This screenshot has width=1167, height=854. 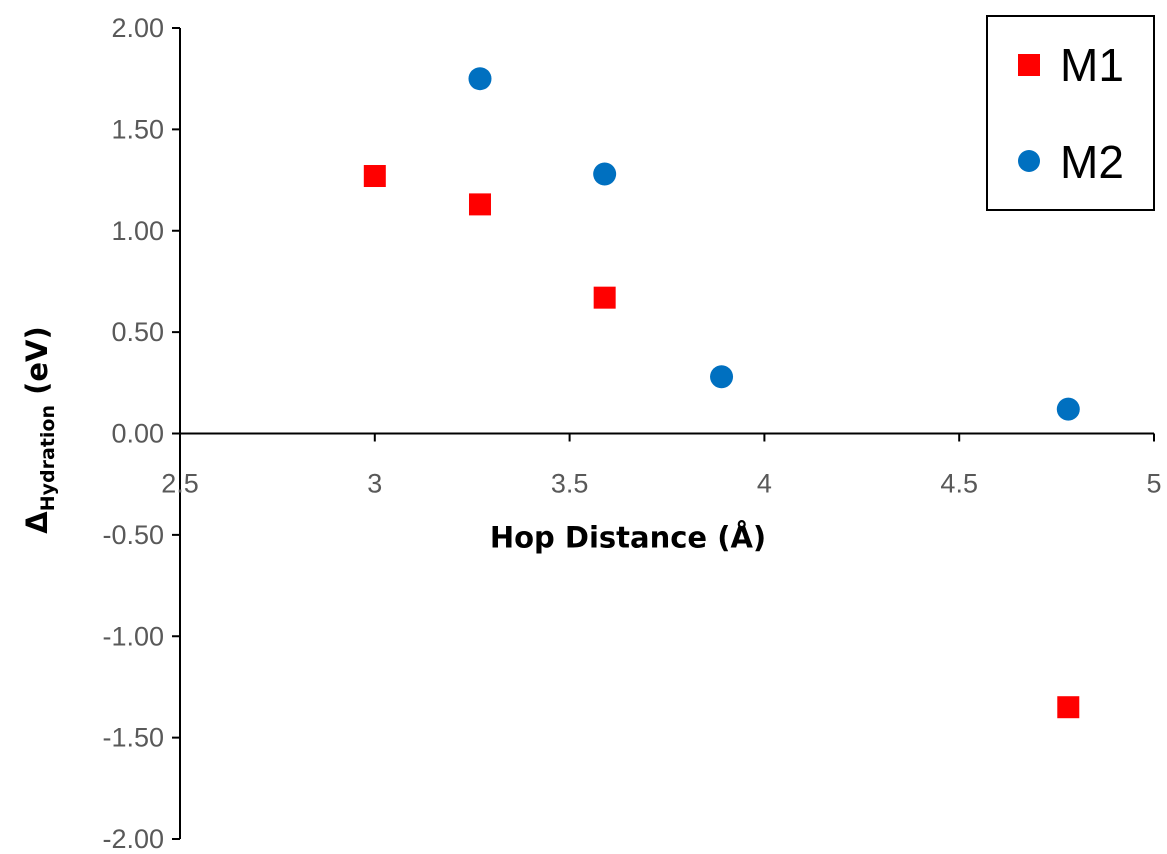 What do you see at coordinates (570, 484) in the screenshot?
I see `x-tick-label: 3.5` at bounding box center [570, 484].